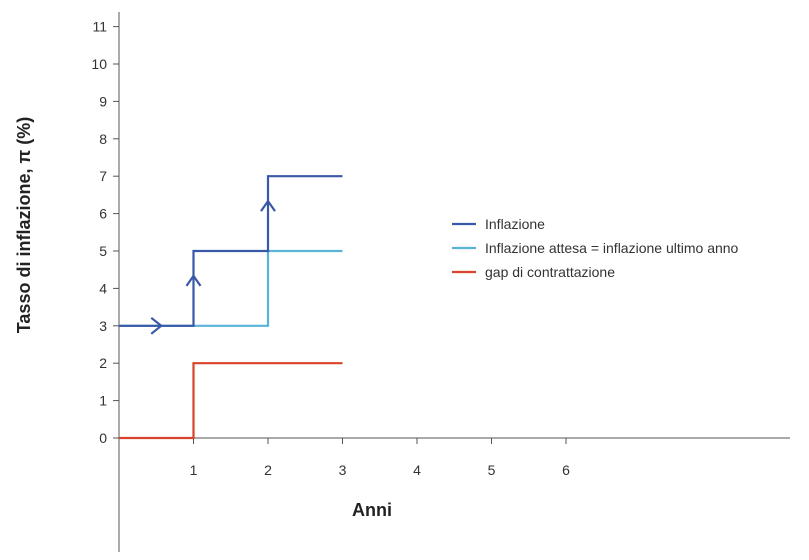 This screenshot has width=809, height=560. I want to click on y-tick-label: 0, so click(103, 438).